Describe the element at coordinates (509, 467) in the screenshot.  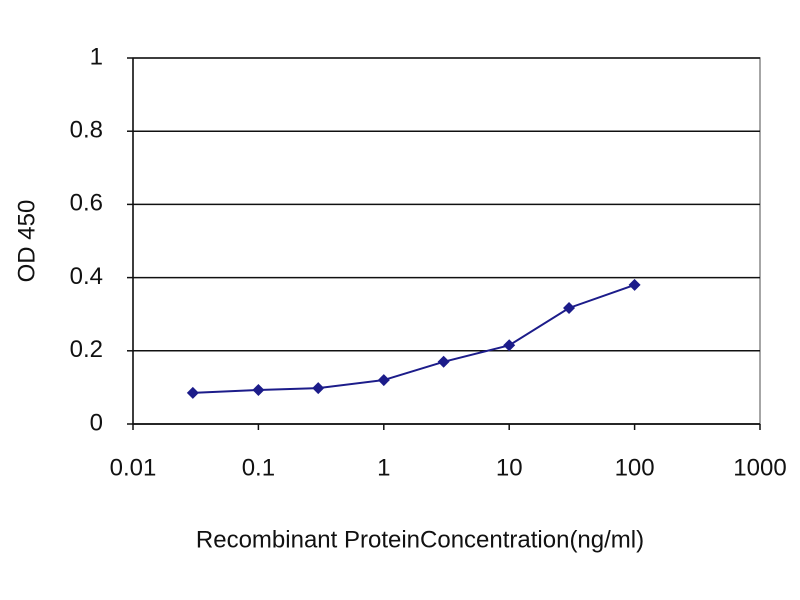
I see `x-tick-label: 10` at that location.